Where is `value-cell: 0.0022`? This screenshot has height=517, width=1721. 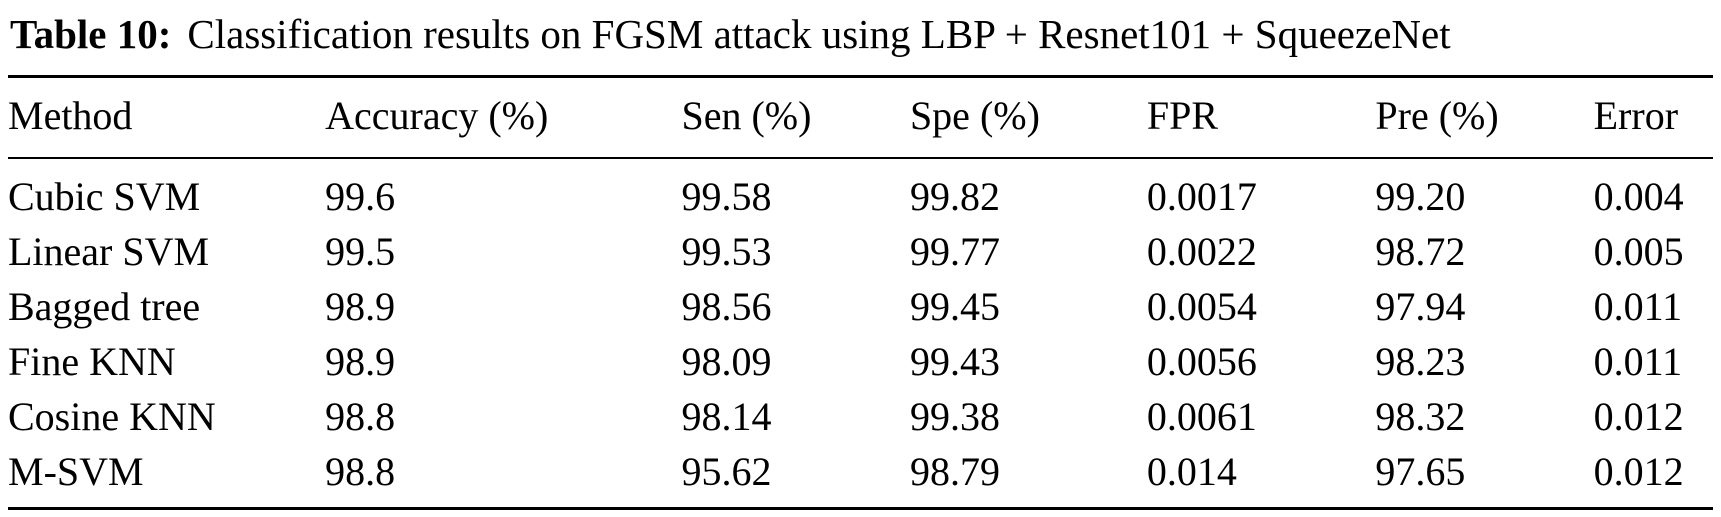 value-cell: 0.0022 is located at coordinates (1201, 252).